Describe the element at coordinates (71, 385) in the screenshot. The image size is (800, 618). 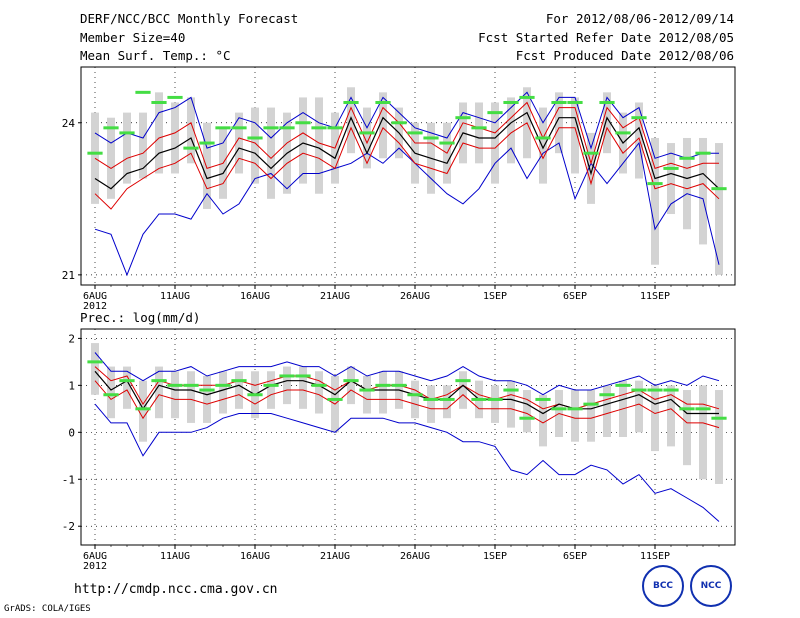
I see `panel-1-ytick-label: 1` at that location.